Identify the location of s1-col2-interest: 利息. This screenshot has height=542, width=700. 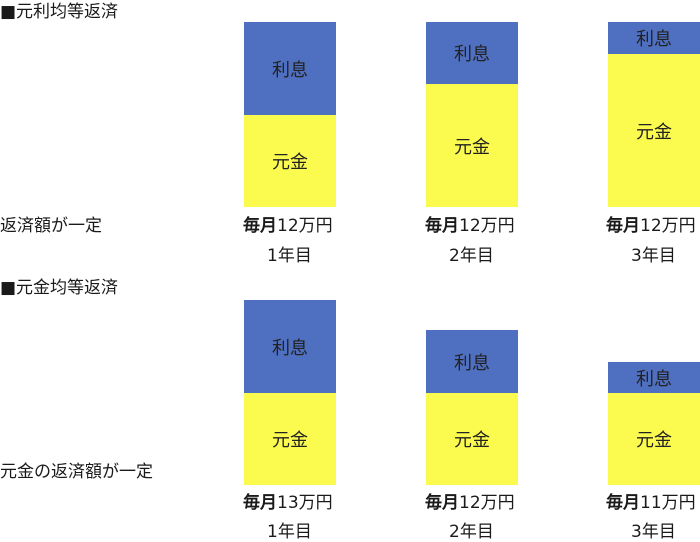
(472, 53).